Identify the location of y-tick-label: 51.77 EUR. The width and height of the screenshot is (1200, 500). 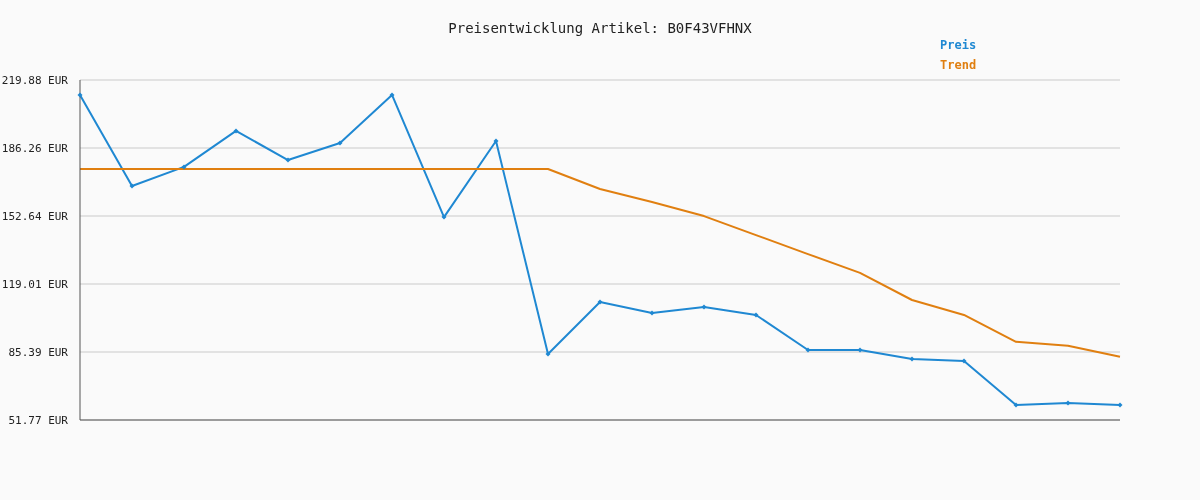
(38, 420).